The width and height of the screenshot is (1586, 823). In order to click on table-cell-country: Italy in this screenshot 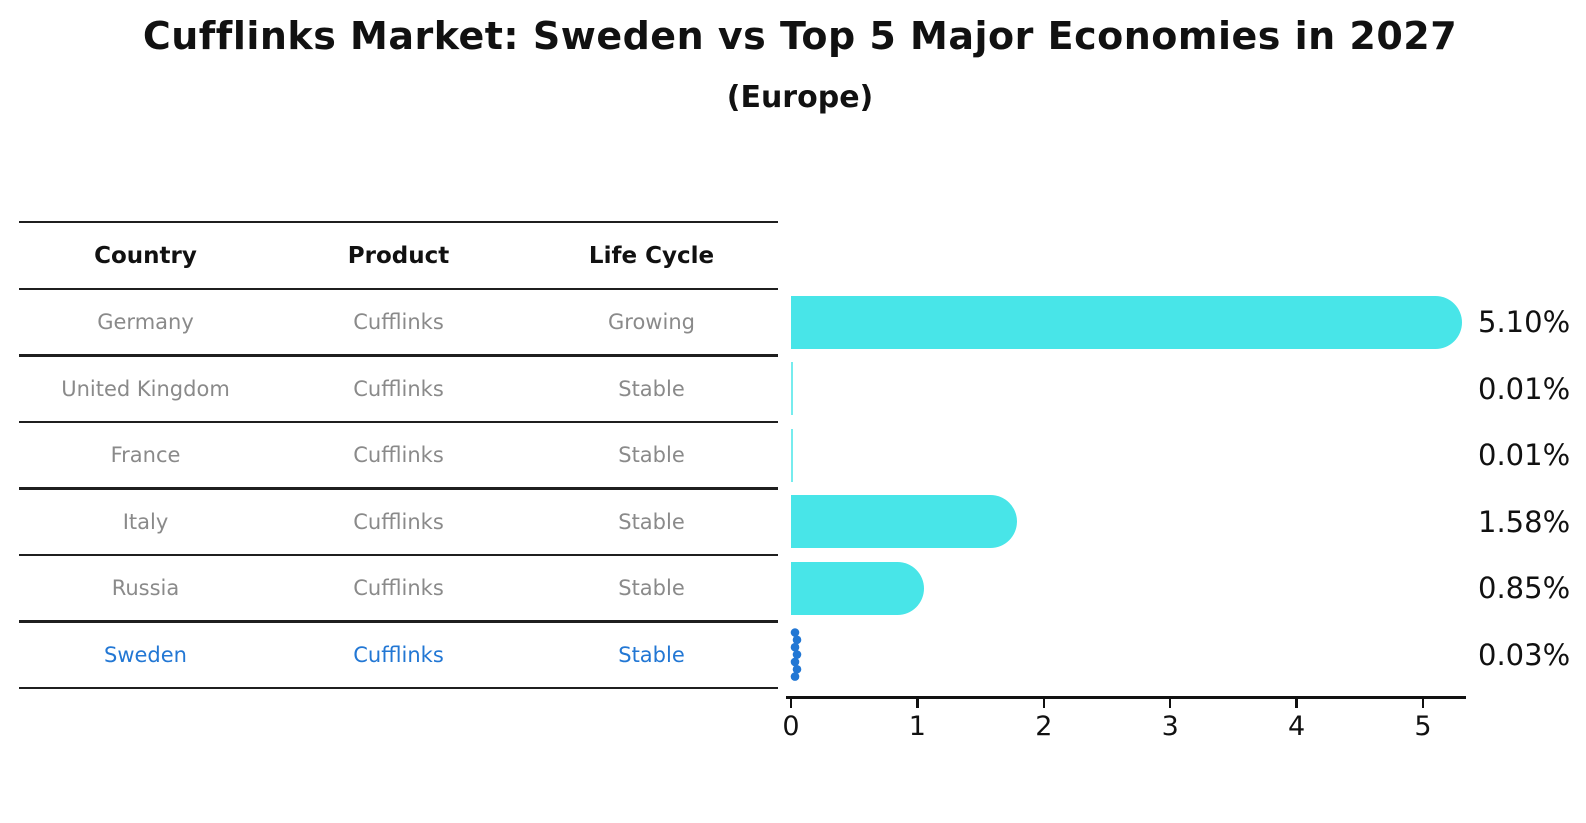, I will do `click(145, 521)`.